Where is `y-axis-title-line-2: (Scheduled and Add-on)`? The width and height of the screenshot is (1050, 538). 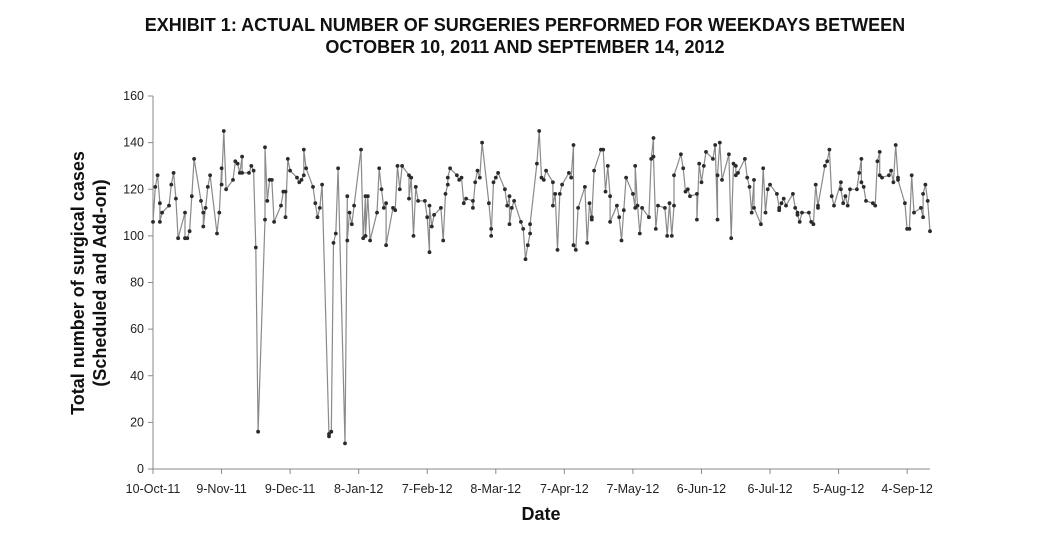 y-axis-title-line-2: (Scheduled and Add-on) is located at coordinates (100, 282).